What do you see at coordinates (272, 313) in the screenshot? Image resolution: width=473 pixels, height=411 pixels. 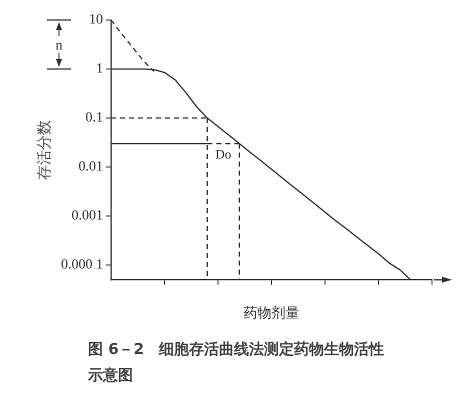 I see `x-axis-title: 药物剂量` at bounding box center [272, 313].